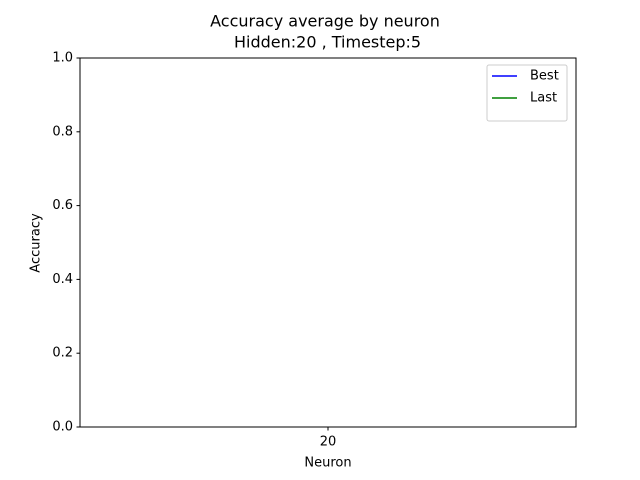  Describe the element at coordinates (544, 76) in the screenshot. I see `legend-label: Best` at that location.